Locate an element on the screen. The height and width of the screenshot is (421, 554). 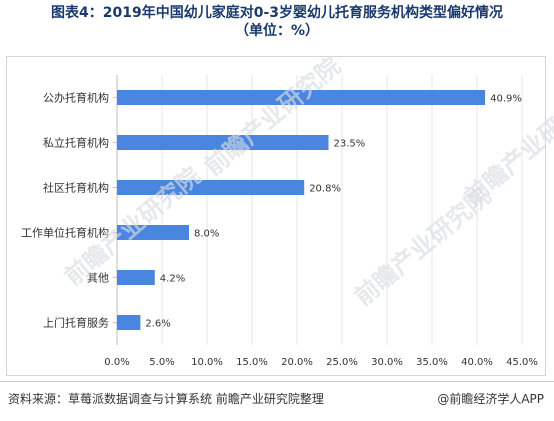
value-label: 8.0% is located at coordinates (206, 234).